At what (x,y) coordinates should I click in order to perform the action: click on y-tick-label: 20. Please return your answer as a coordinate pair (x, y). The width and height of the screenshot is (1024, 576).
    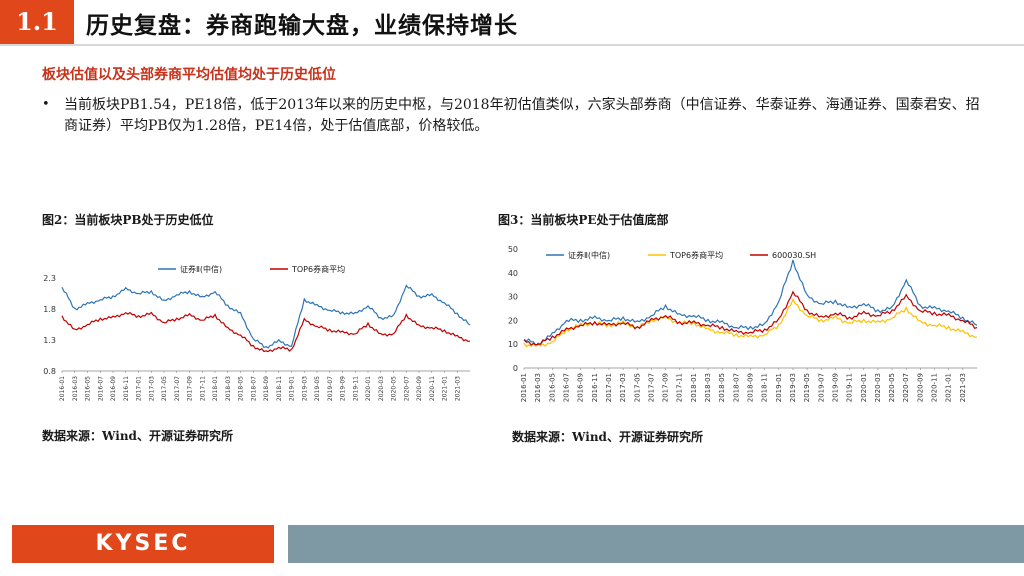
    Looking at the image, I should click on (513, 320).